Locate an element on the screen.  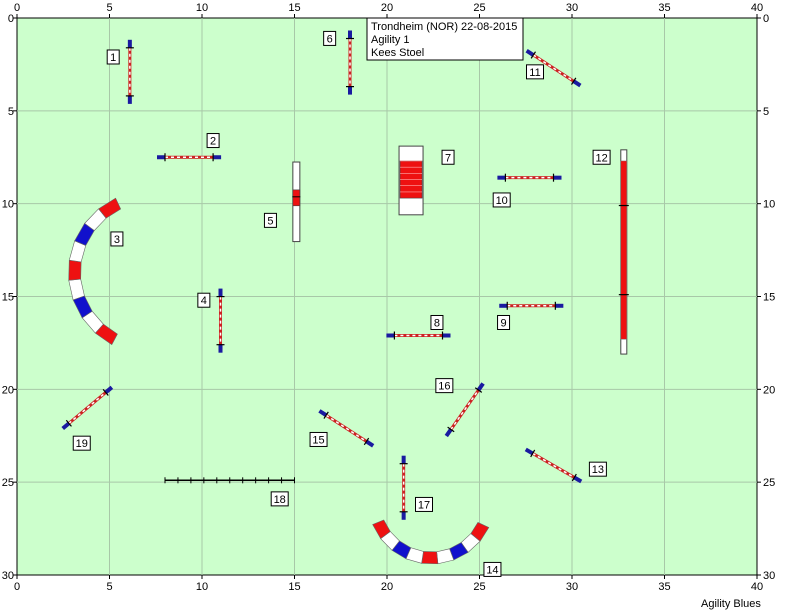
tick-label-x-top: 5 is located at coordinates (109, 8).